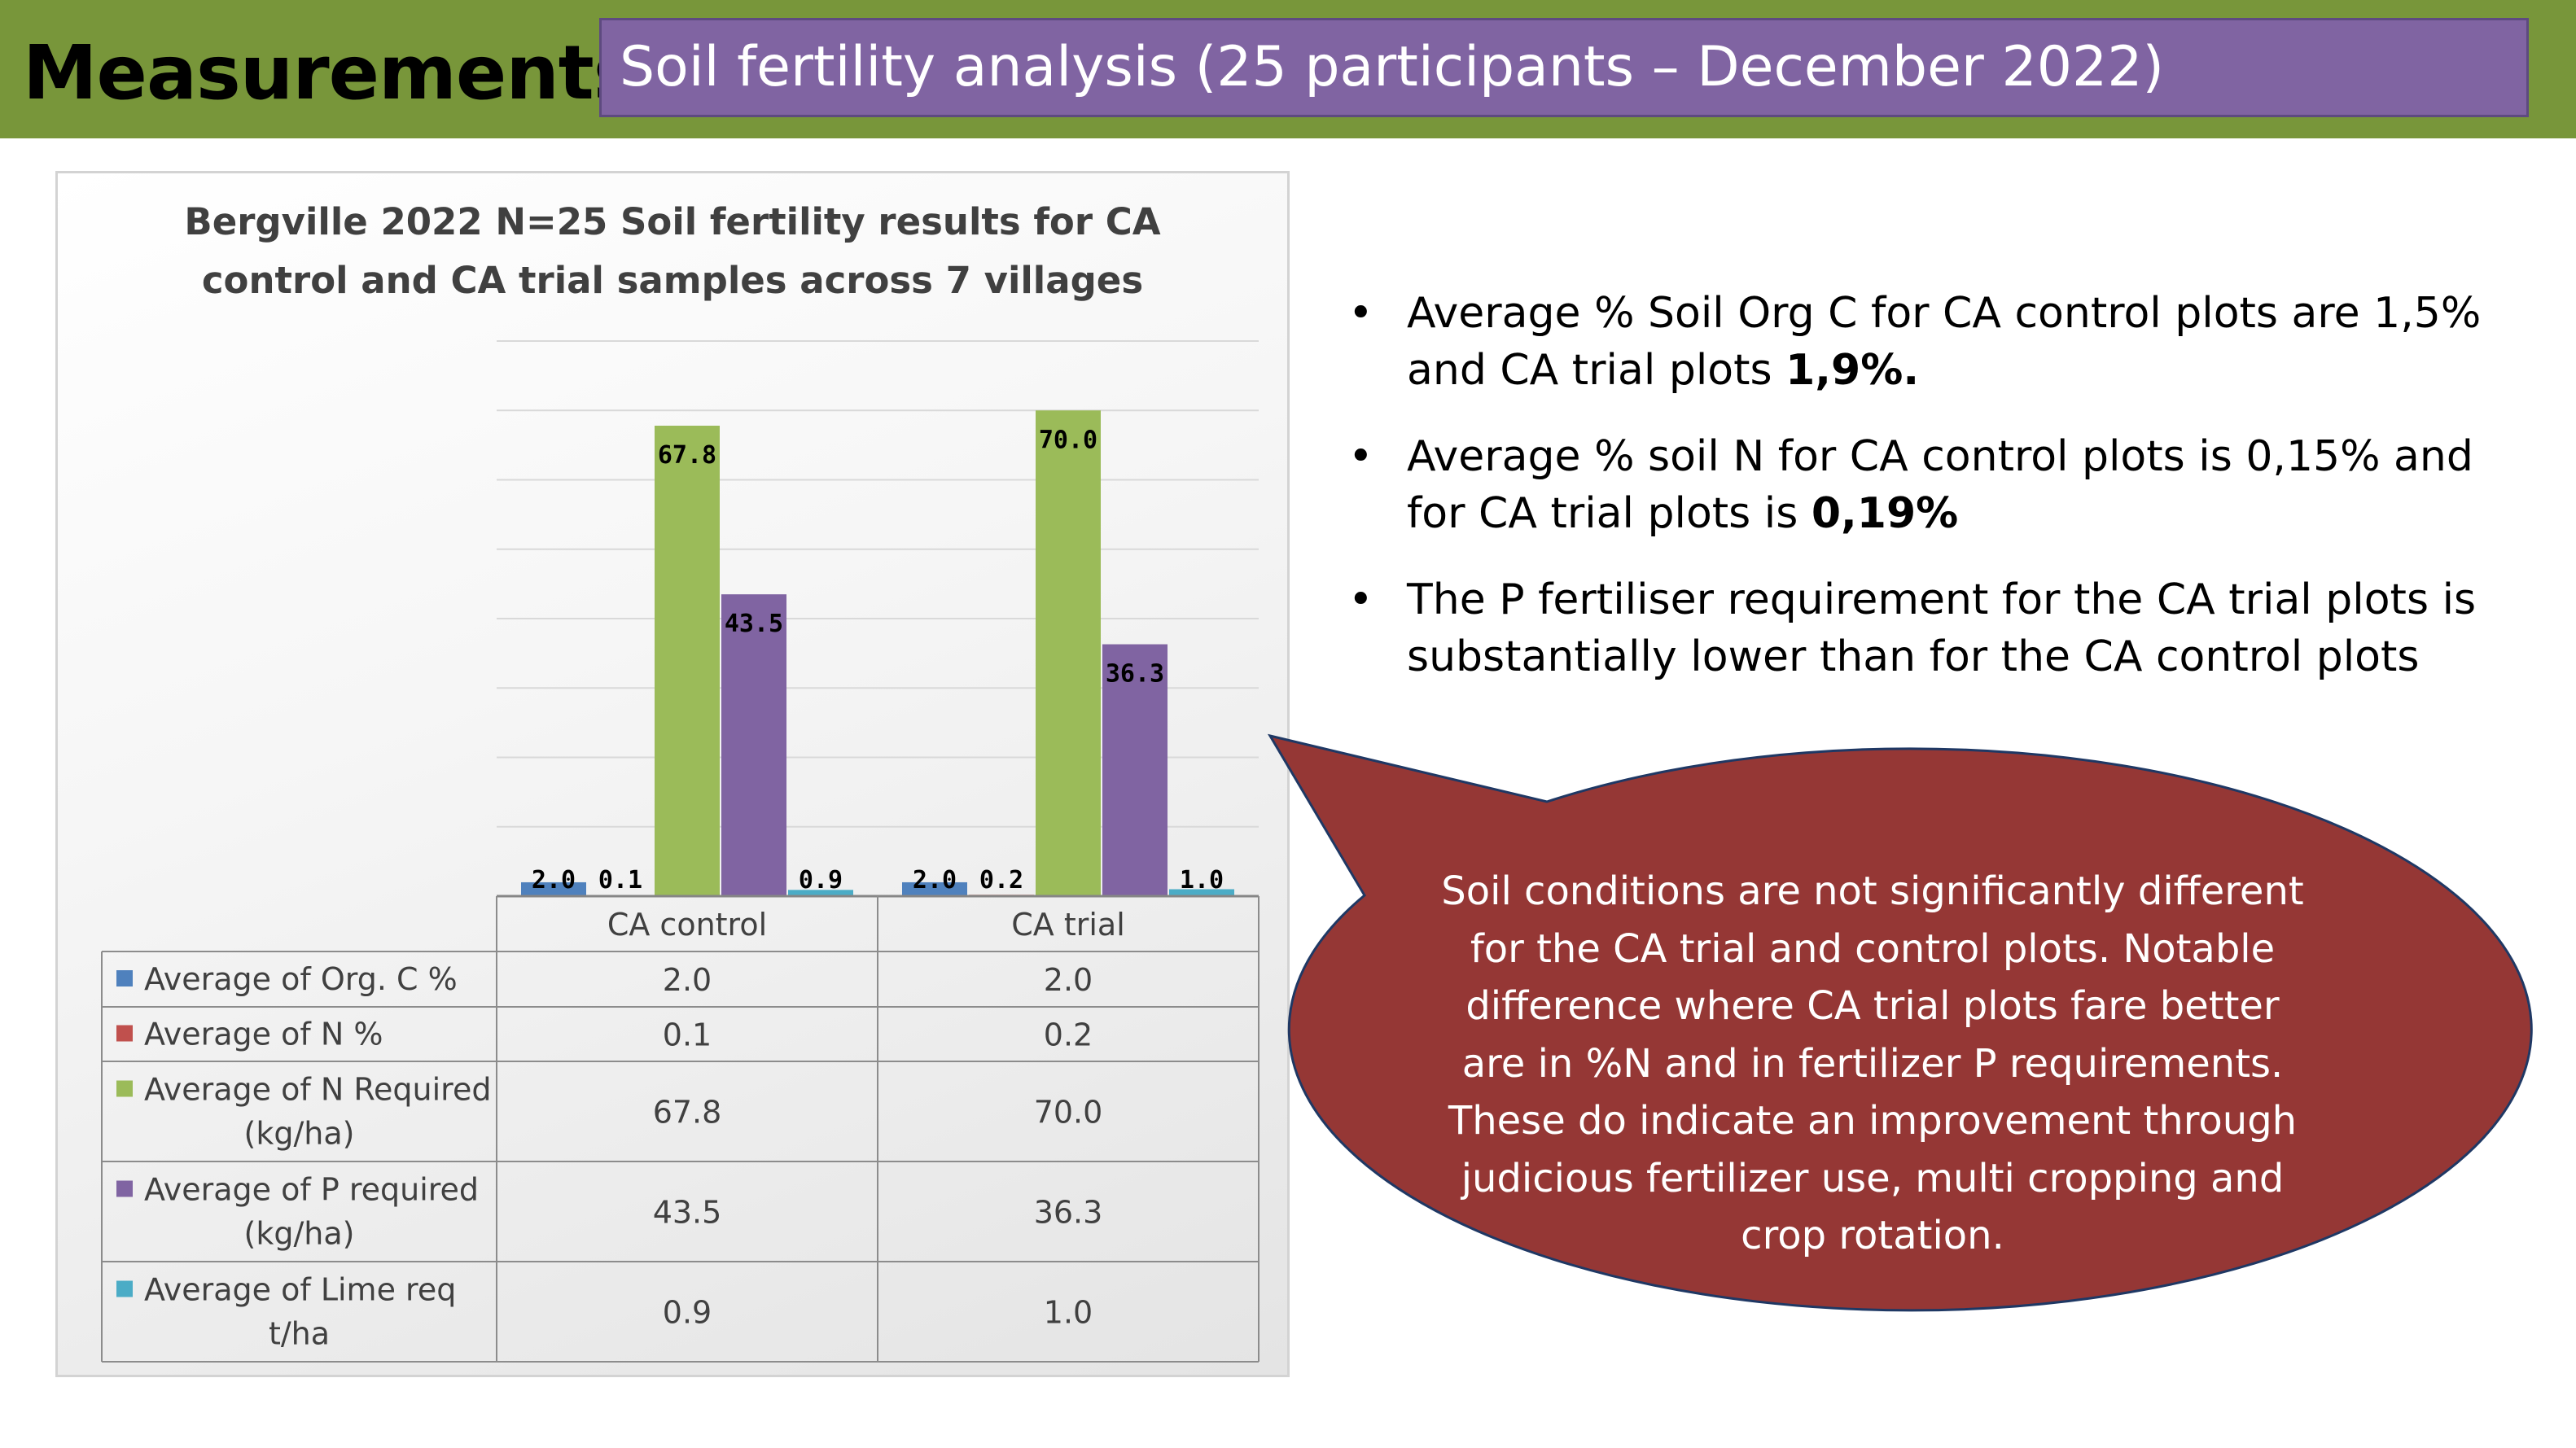 Image resolution: width=2576 pixels, height=1448 pixels. Describe the element at coordinates (620, 881) in the screenshot. I see `data-label: 0.1` at that location.